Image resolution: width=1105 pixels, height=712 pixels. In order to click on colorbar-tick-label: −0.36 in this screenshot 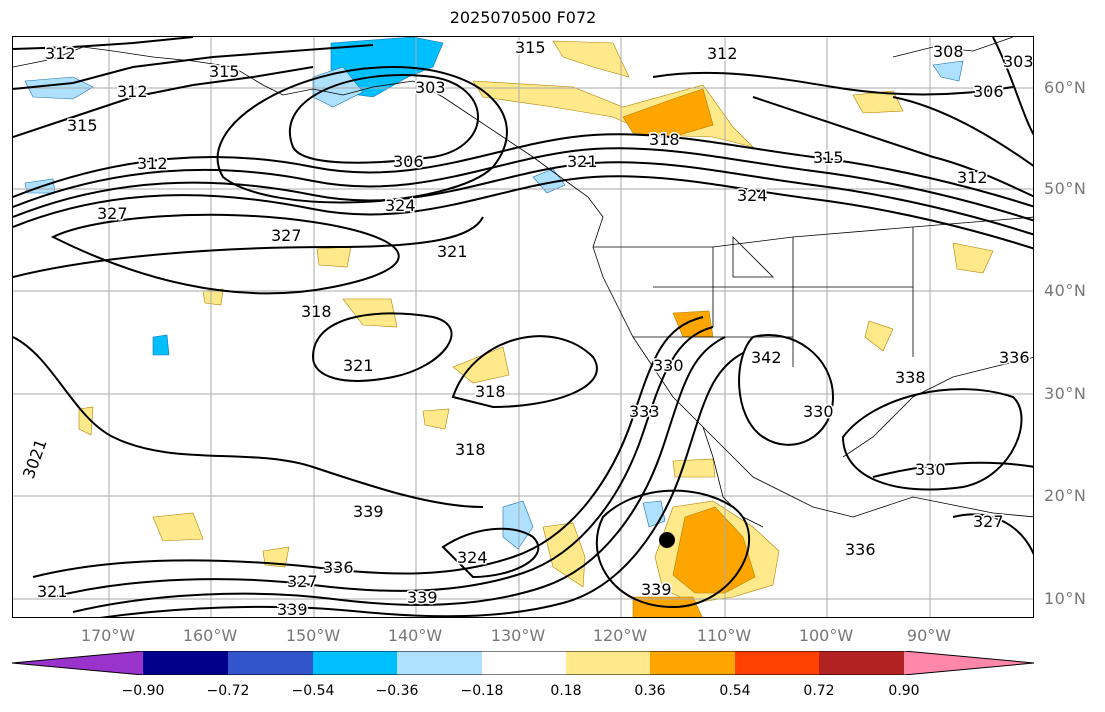, I will do `click(397, 691)`.